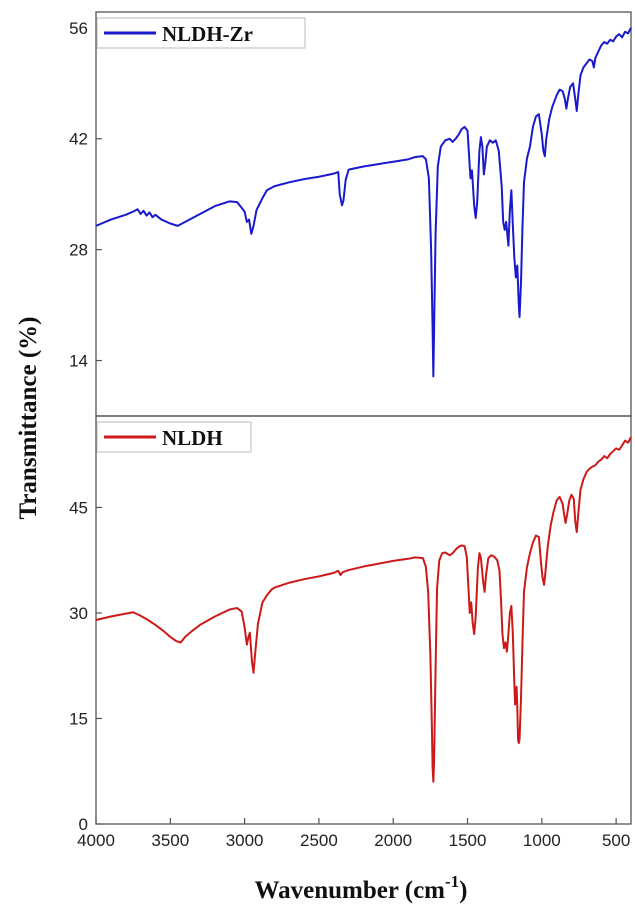 The image size is (635, 914). Describe the element at coordinates (350, 890) in the screenshot. I see `x-axis-title-main: Wavenumber (cm` at that location.